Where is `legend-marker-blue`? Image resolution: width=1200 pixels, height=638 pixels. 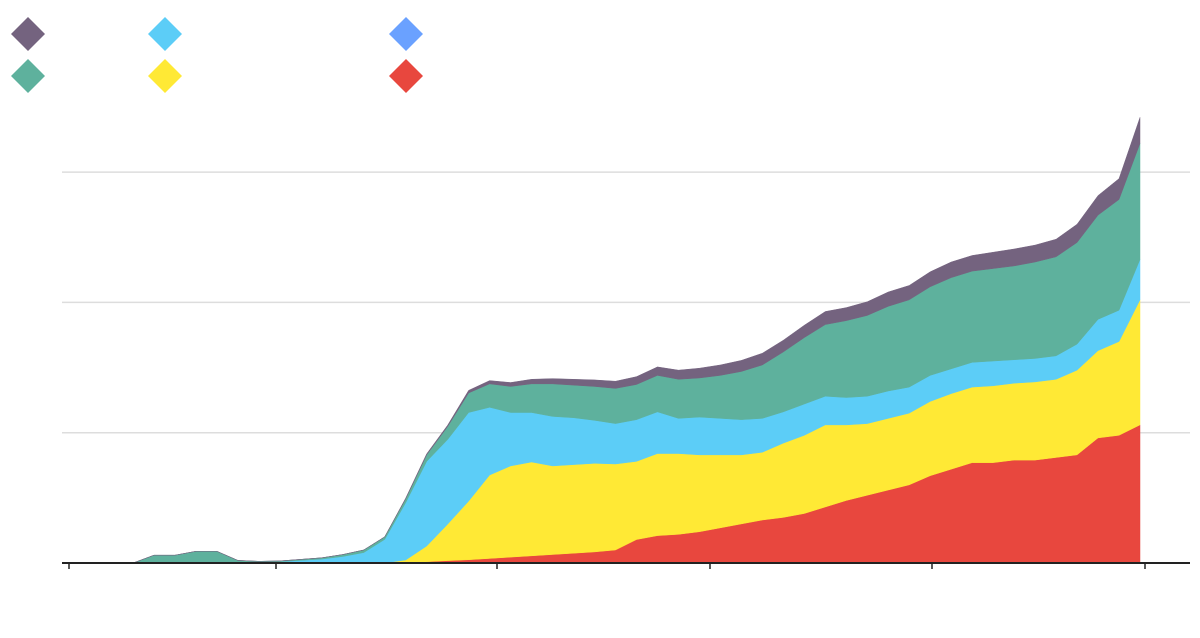
legend-marker-blue is located at coordinates (406, 34).